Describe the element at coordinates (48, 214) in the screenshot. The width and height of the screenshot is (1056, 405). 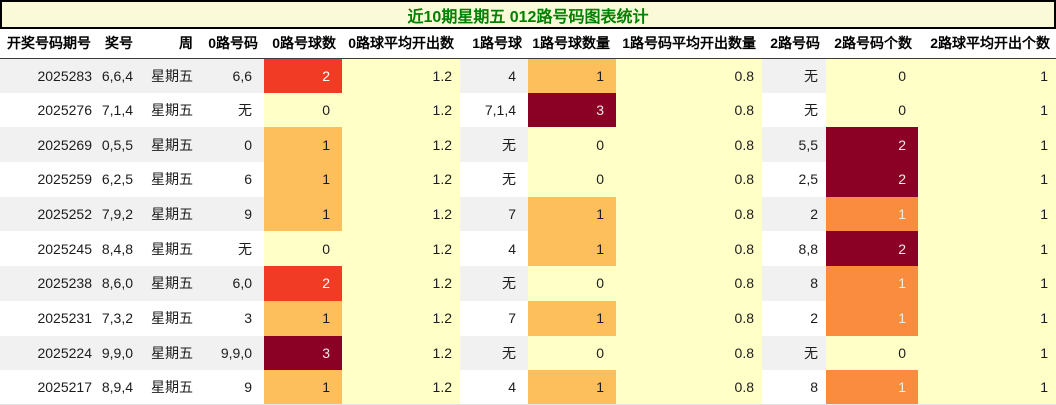
I see `cell-period-id: 2025252` at that location.